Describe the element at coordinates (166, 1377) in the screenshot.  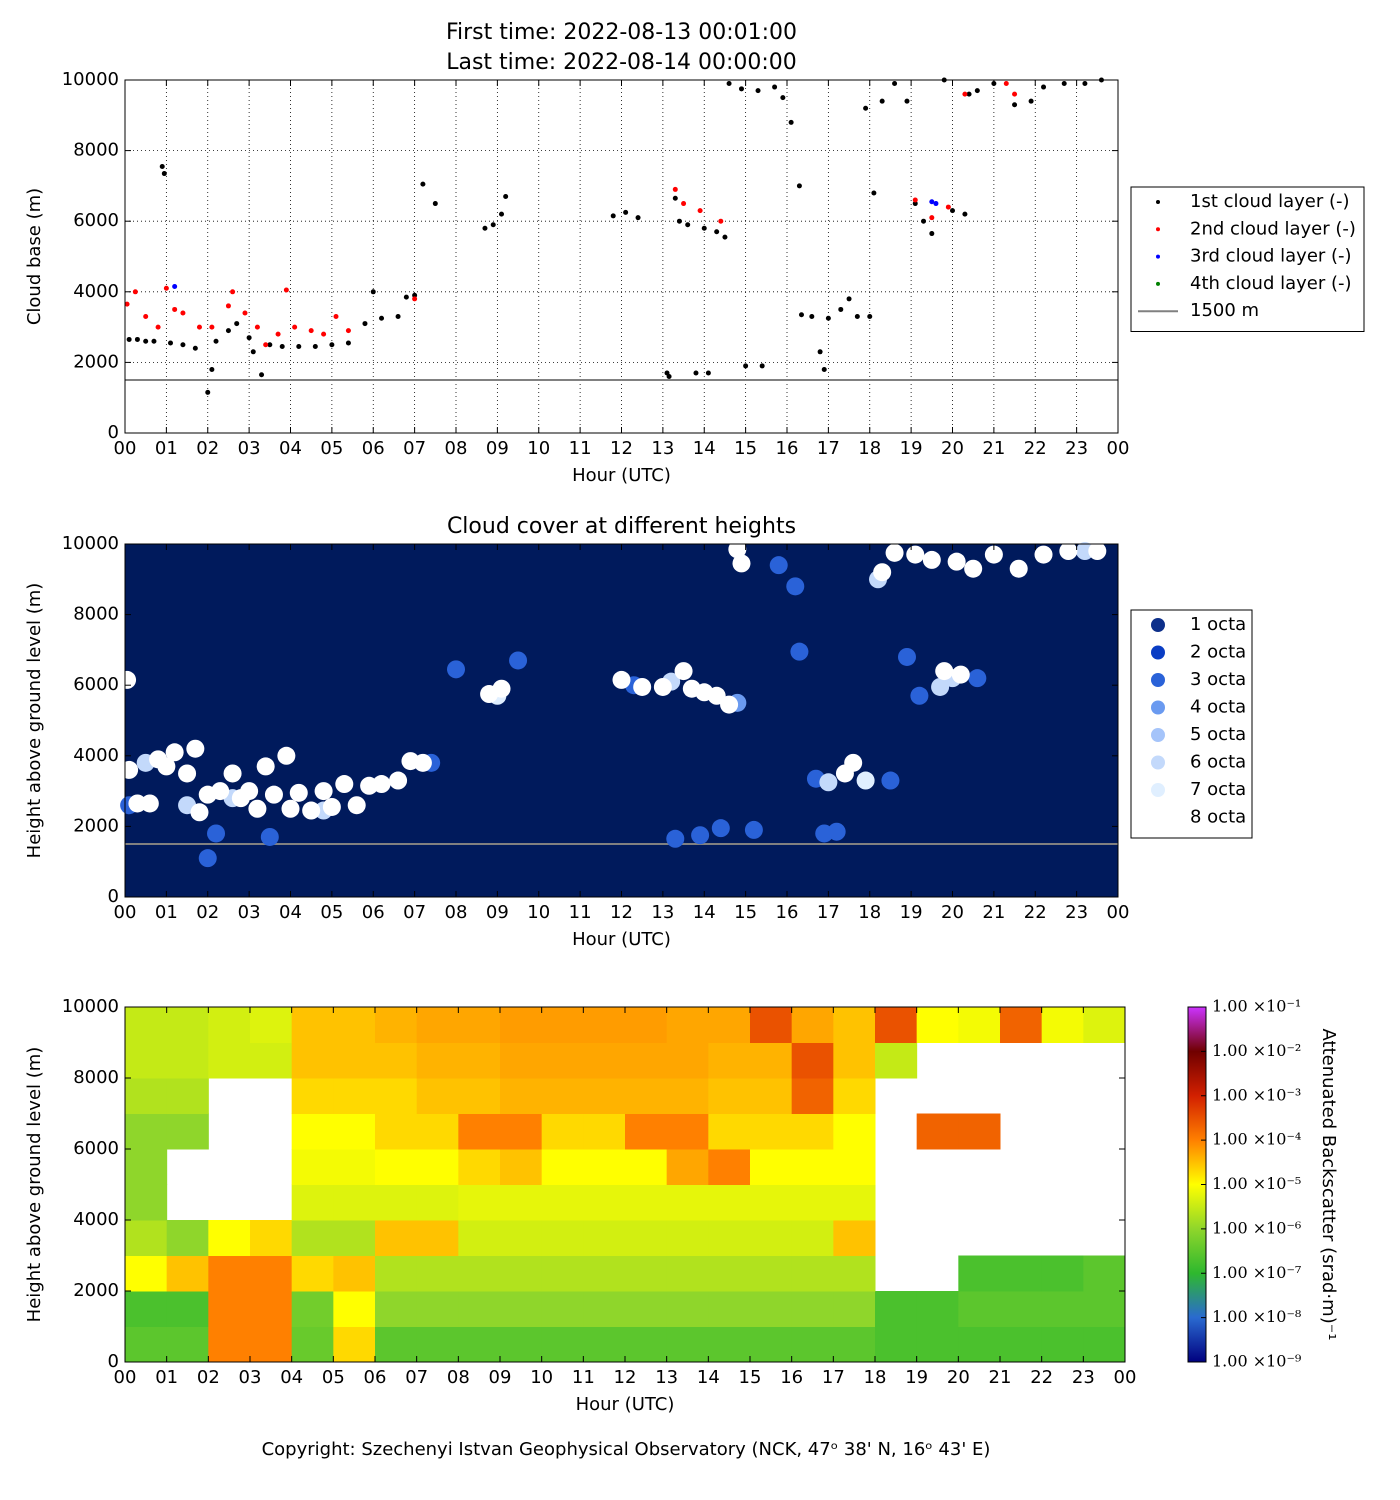
I see `x-tick-label: 01` at that location.